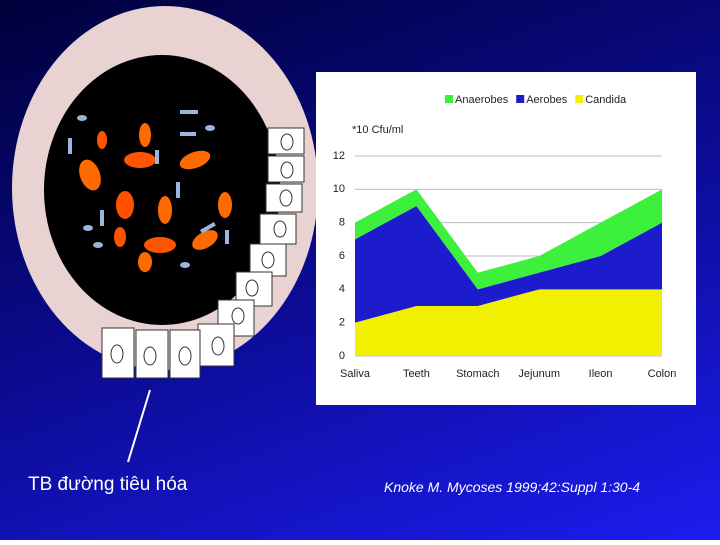 This screenshot has width=720, height=545. What do you see at coordinates (342, 256) in the screenshot?
I see `y-tick-label: 6` at bounding box center [342, 256].